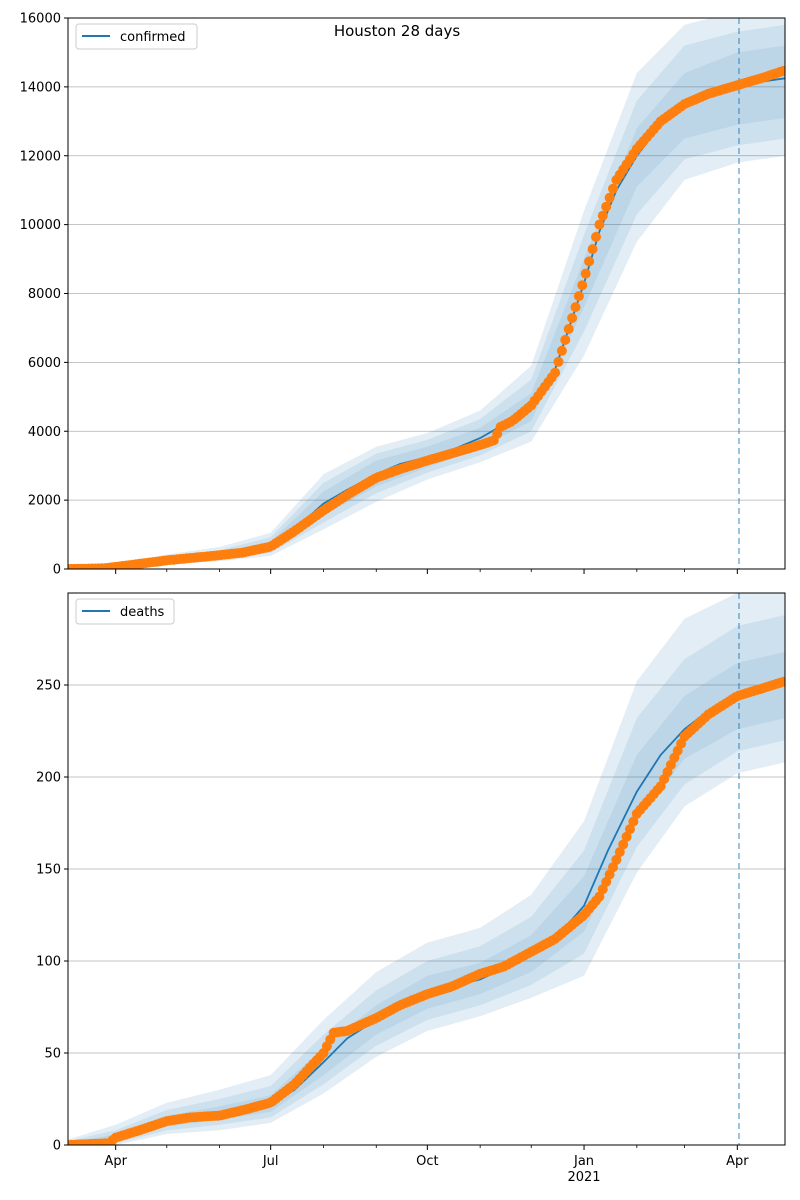  I want to click on y-tick-label: 8000, so click(44, 294).